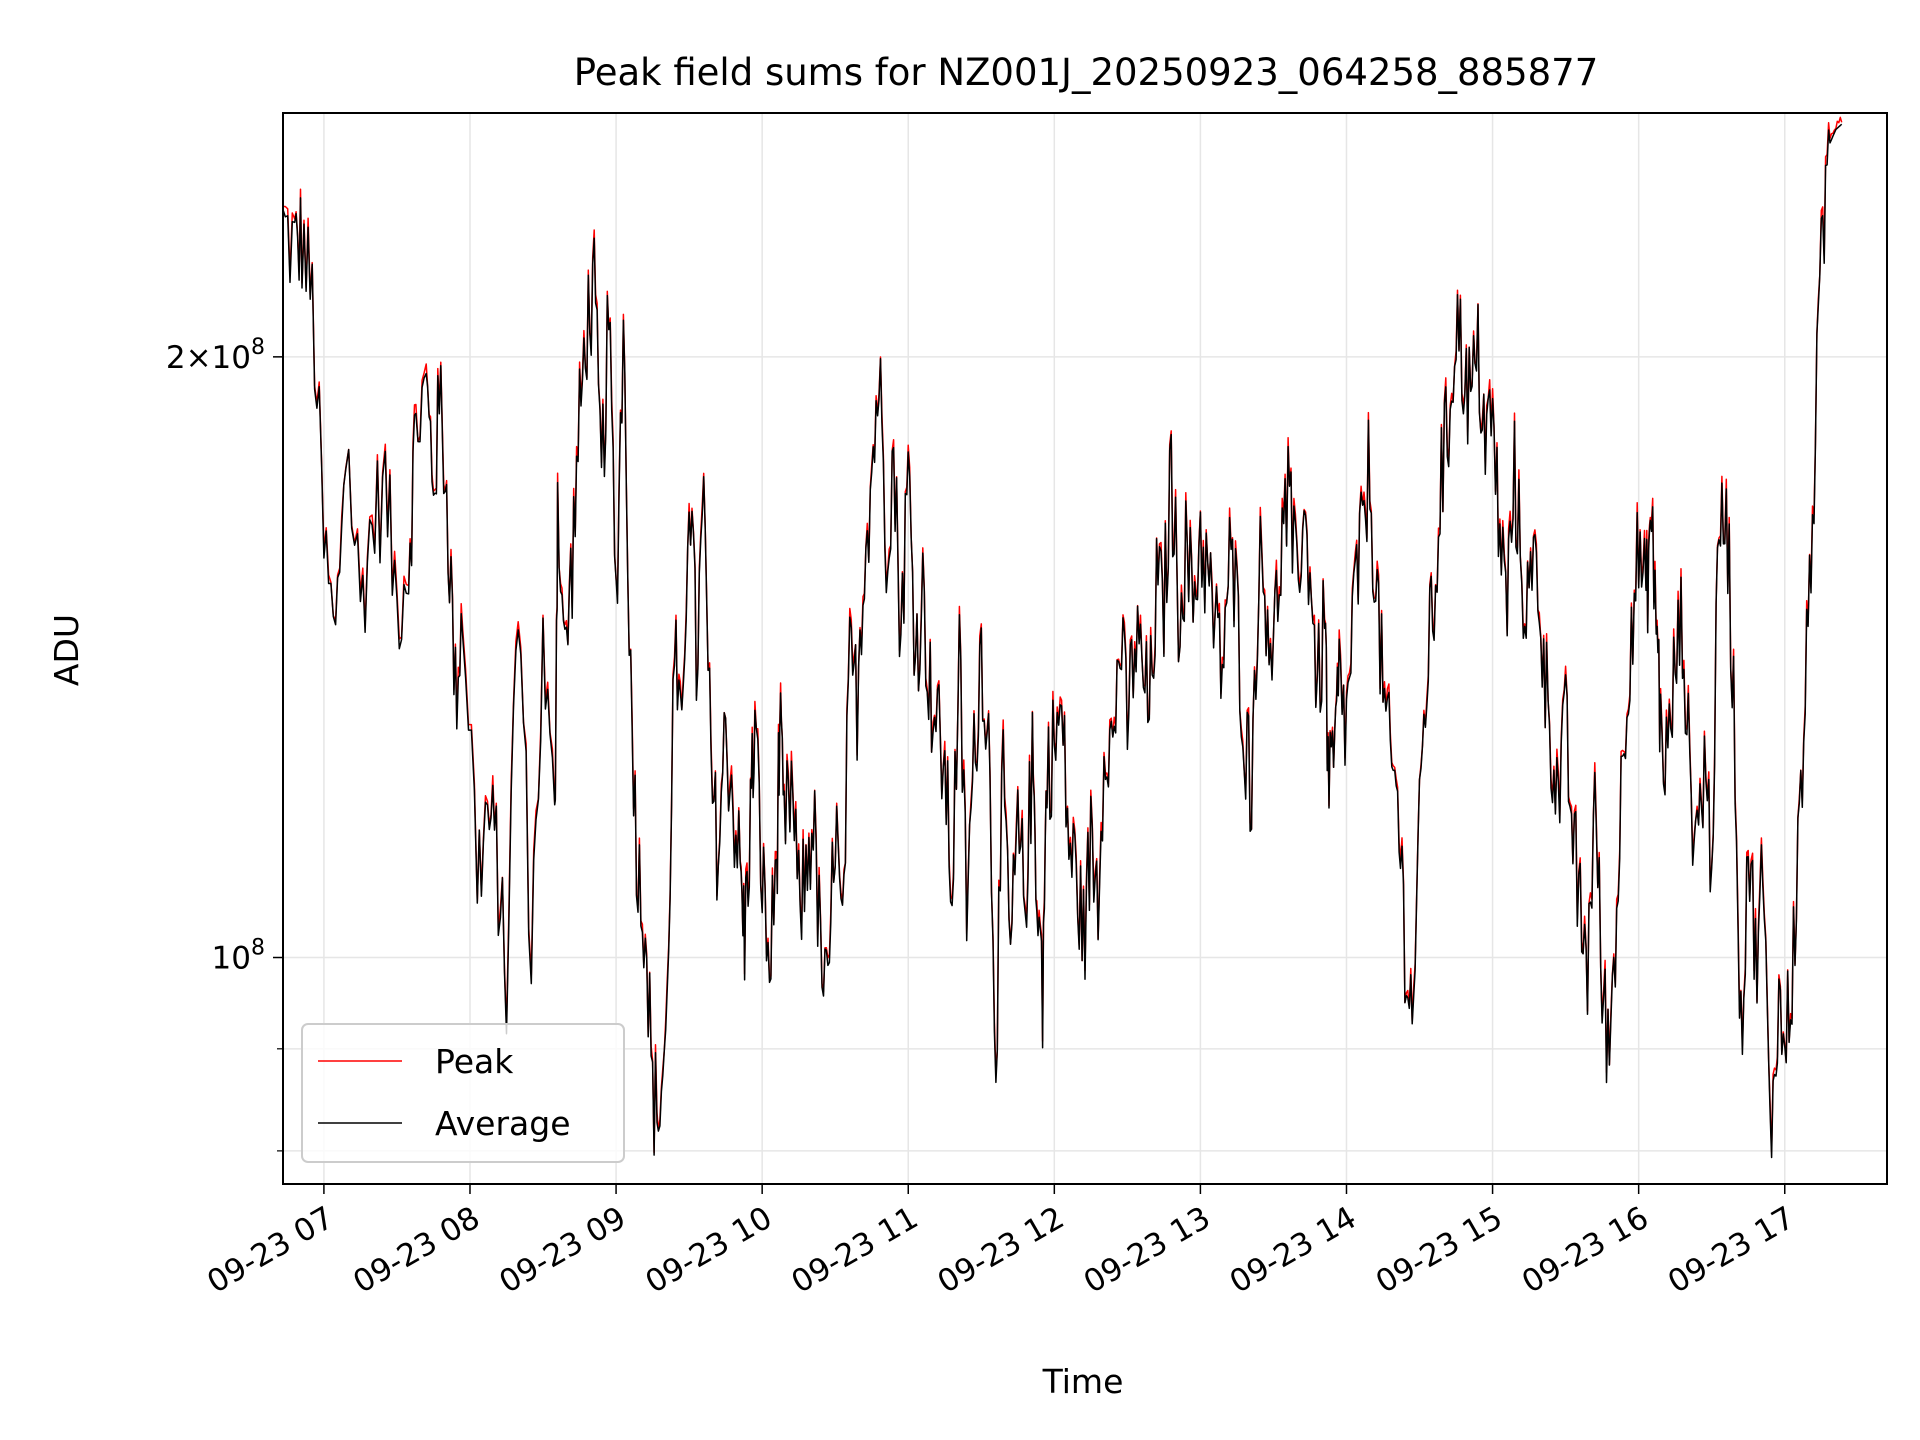 This screenshot has height=1440, width=1920. I want to click on legend-peak-label: Peak, so click(474, 1061).